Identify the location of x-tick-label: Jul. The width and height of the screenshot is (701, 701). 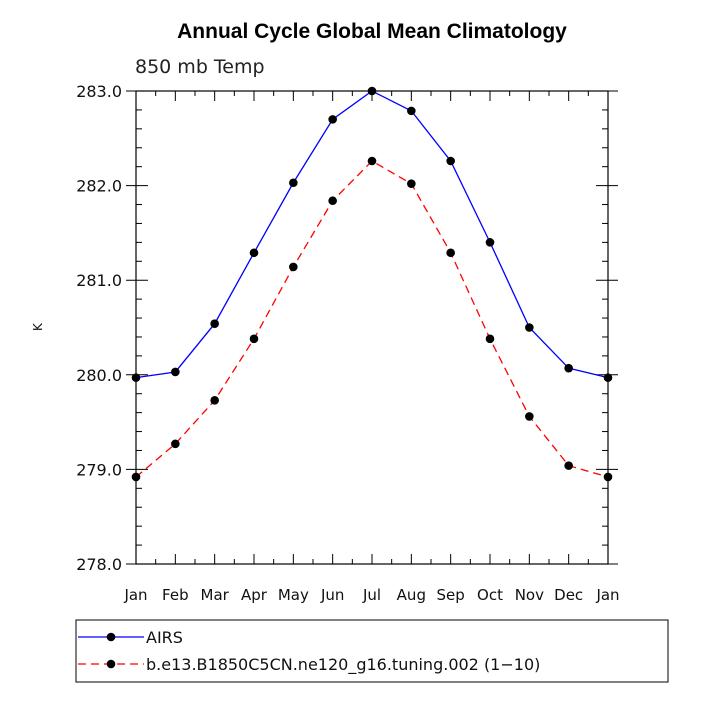
(371, 595).